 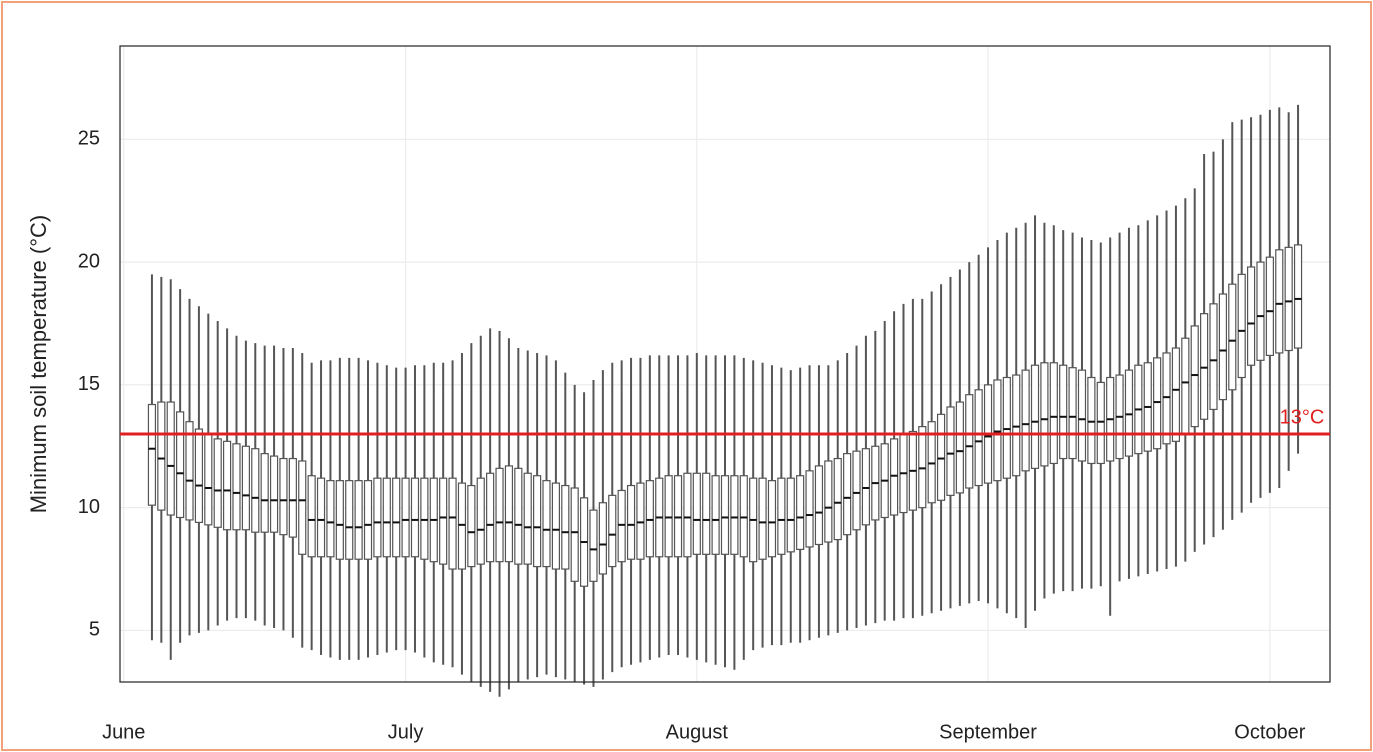 What do you see at coordinates (89, 384) in the screenshot?
I see `y-tick-label: 15` at bounding box center [89, 384].